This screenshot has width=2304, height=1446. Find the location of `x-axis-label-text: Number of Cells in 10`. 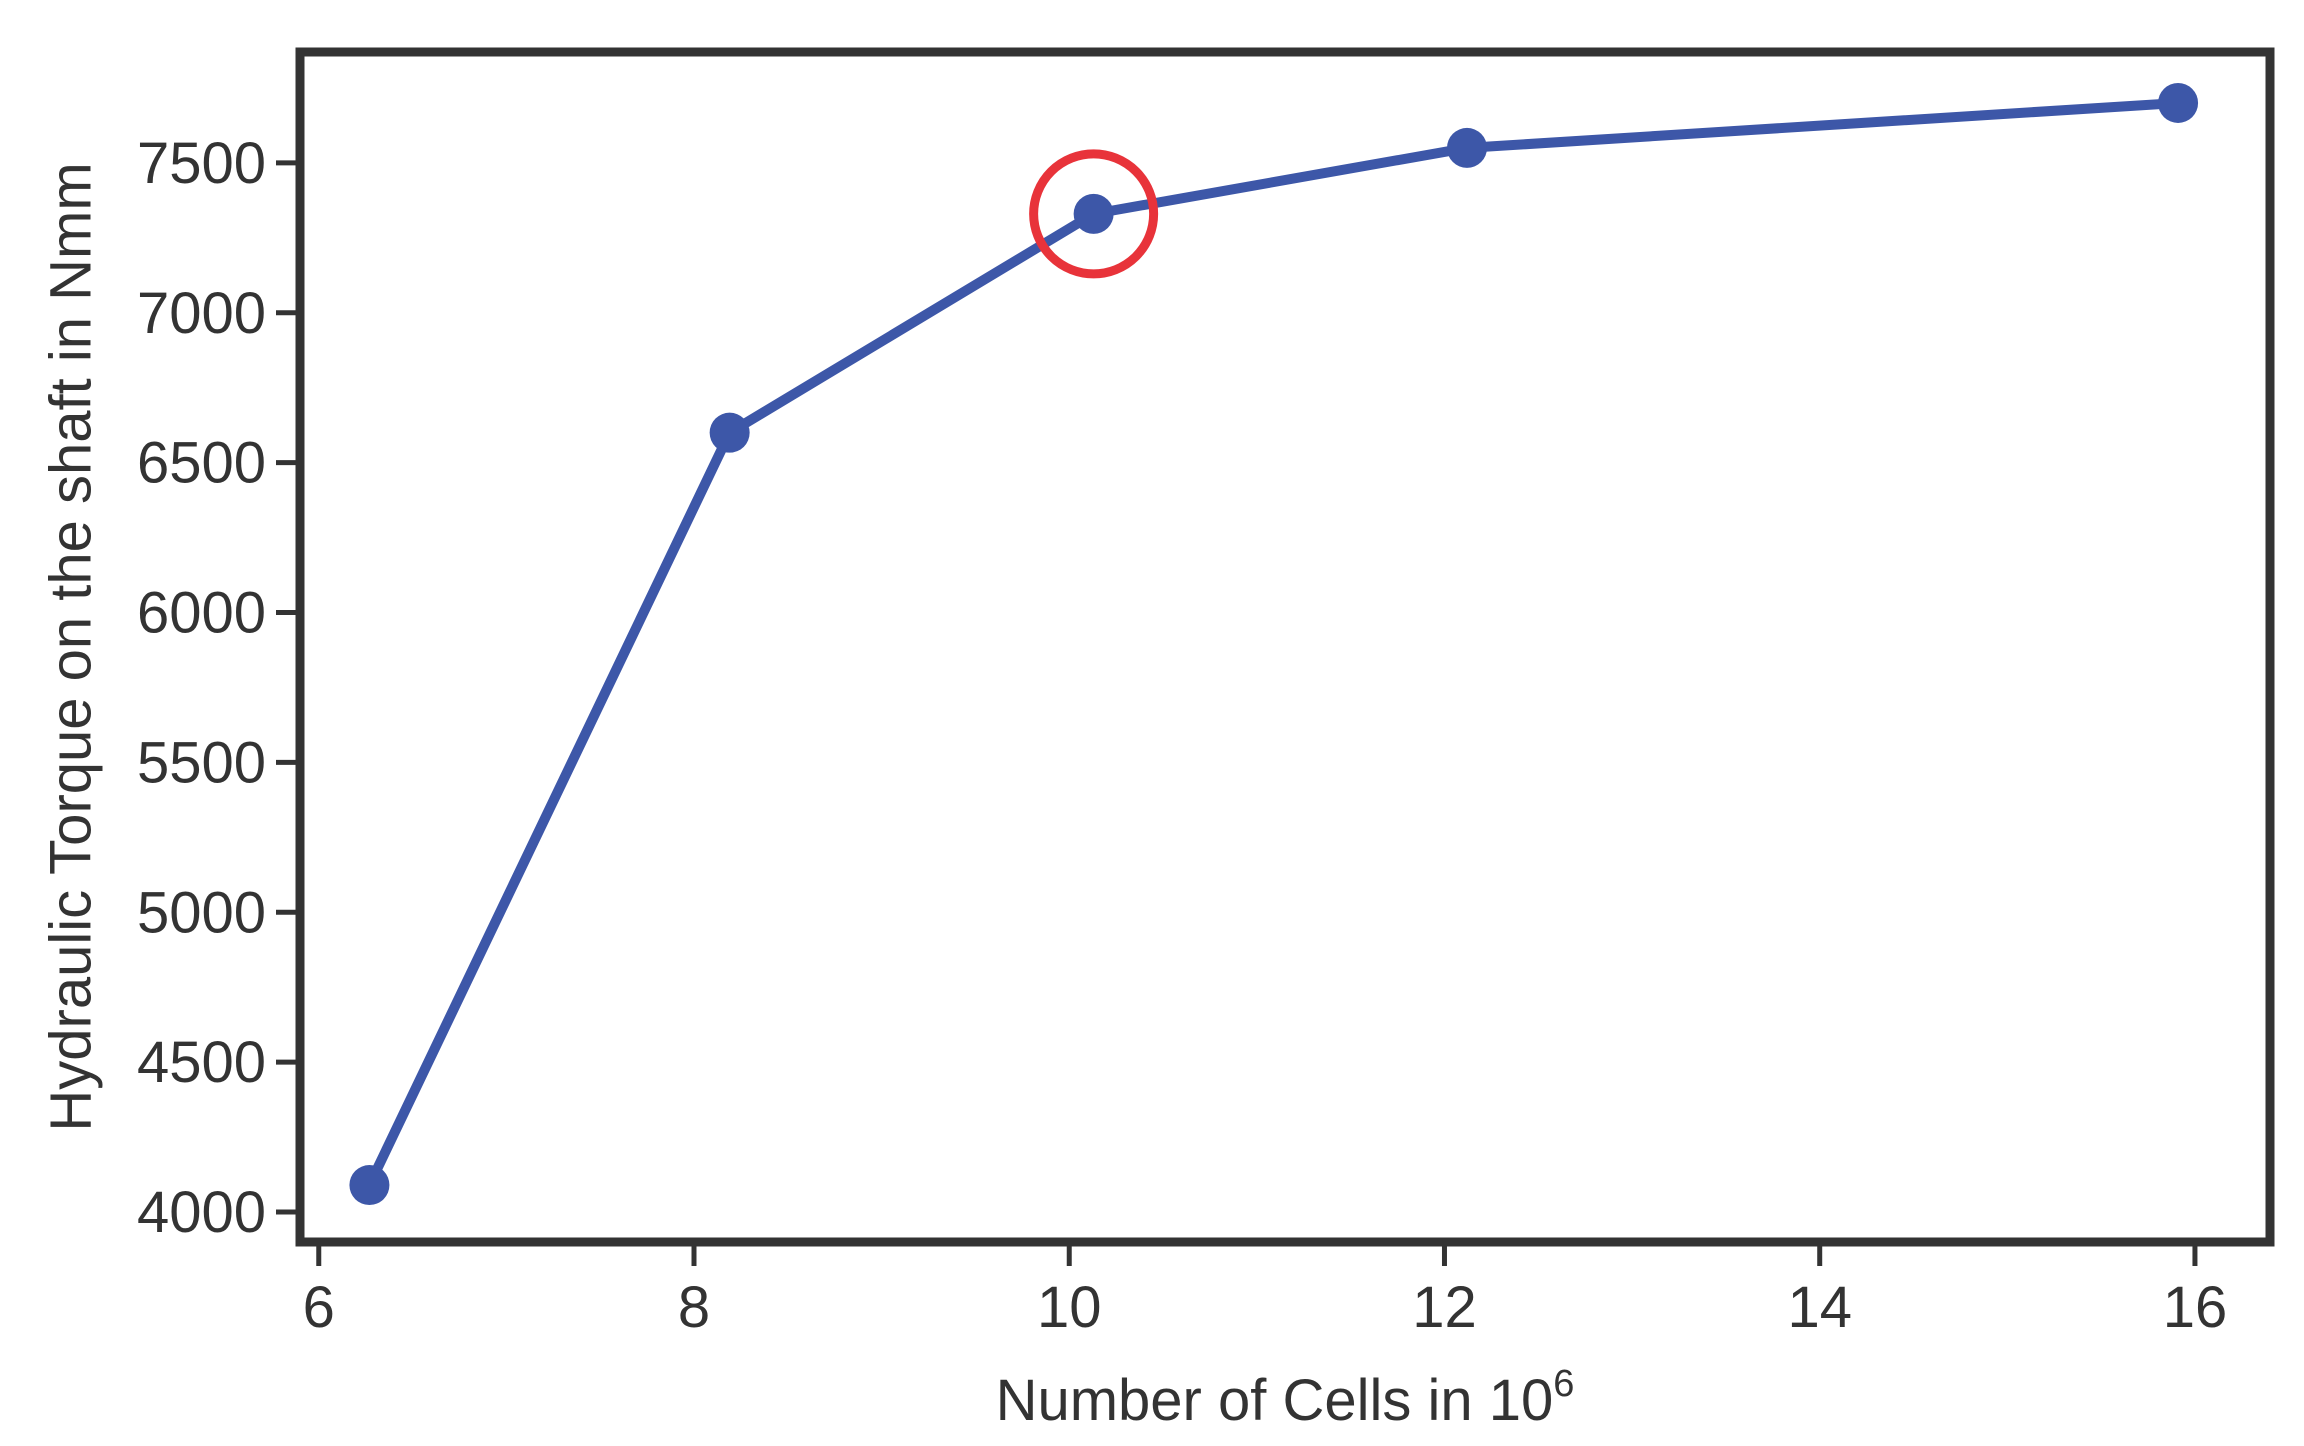

x-axis-label-text: Number of Cells in 10 is located at coordinates (1275, 1400).